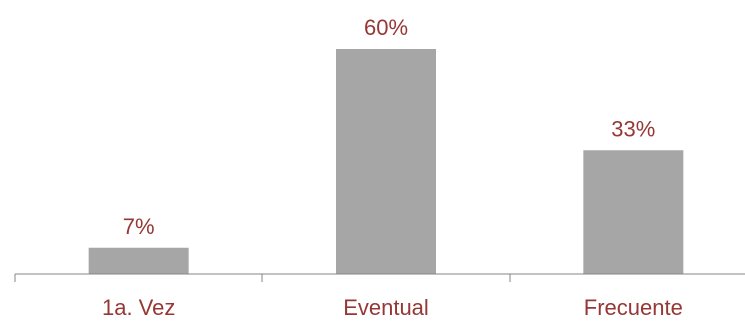 This screenshot has width=745, height=324. I want to click on tick-labels-group: 1a. Vez Eventual Frecuente, so click(392, 307).